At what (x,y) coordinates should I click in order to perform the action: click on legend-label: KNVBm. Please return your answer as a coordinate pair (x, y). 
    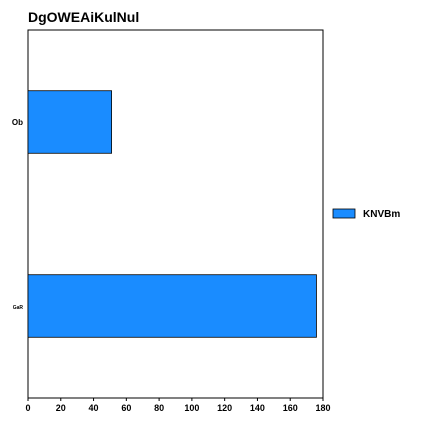
    Looking at the image, I should click on (381, 214).